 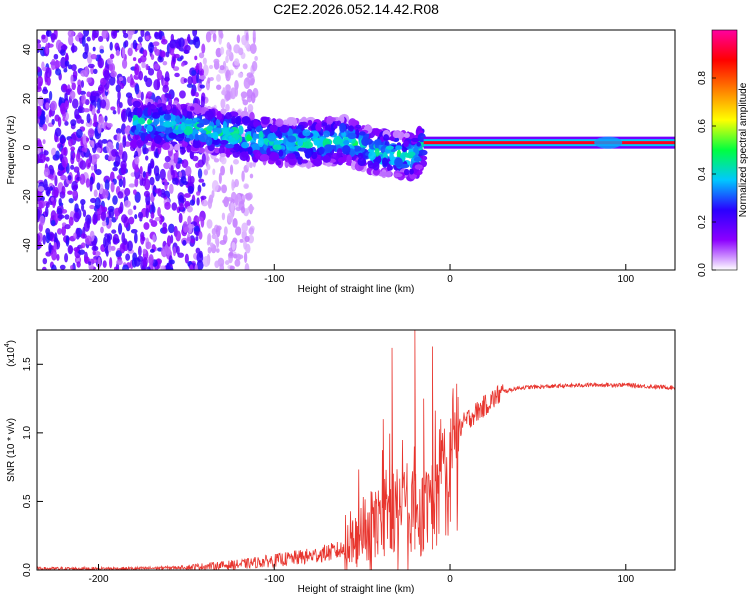 I want to click on snr-y-label: SNR (10 * v/v), so click(x=11, y=450).